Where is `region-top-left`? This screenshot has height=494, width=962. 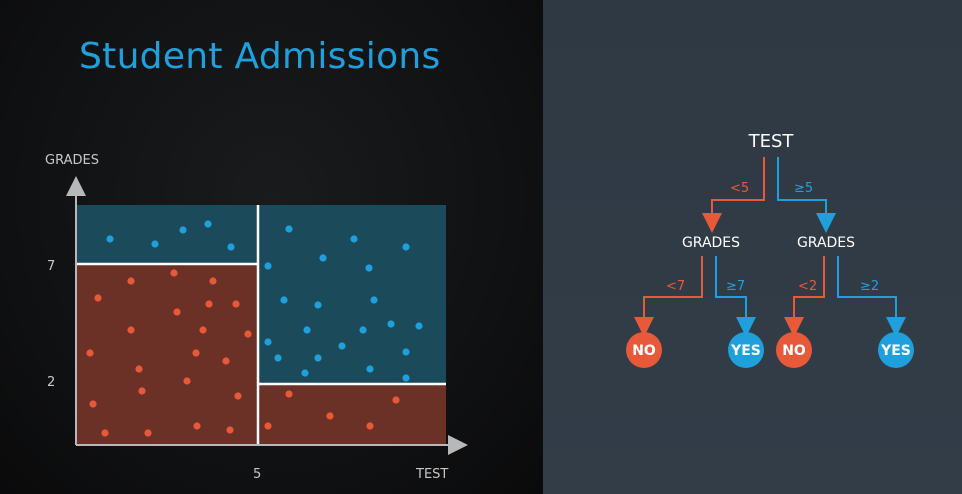 region-top-left is located at coordinates (167, 234).